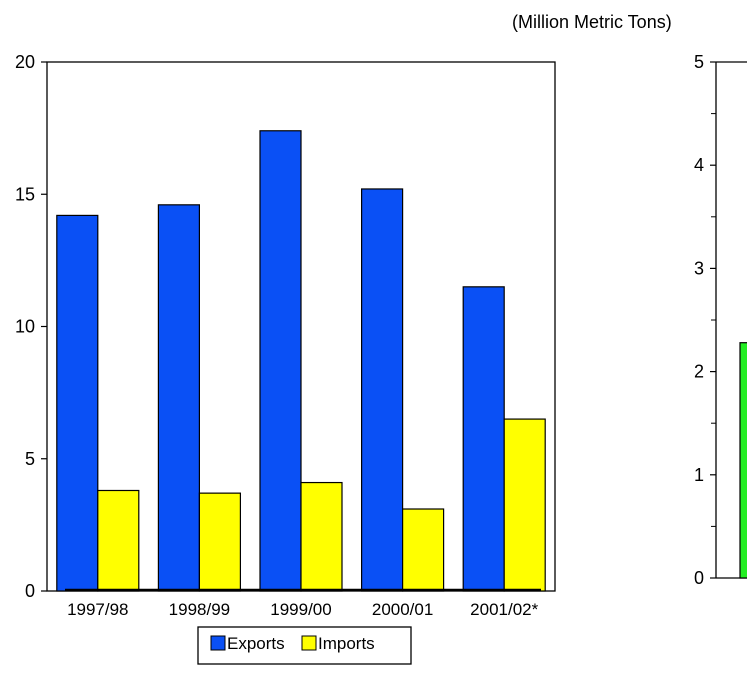  Describe the element at coordinates (30, 459) in the screenshot. I see `y-tick-label-5: 5` at that location.